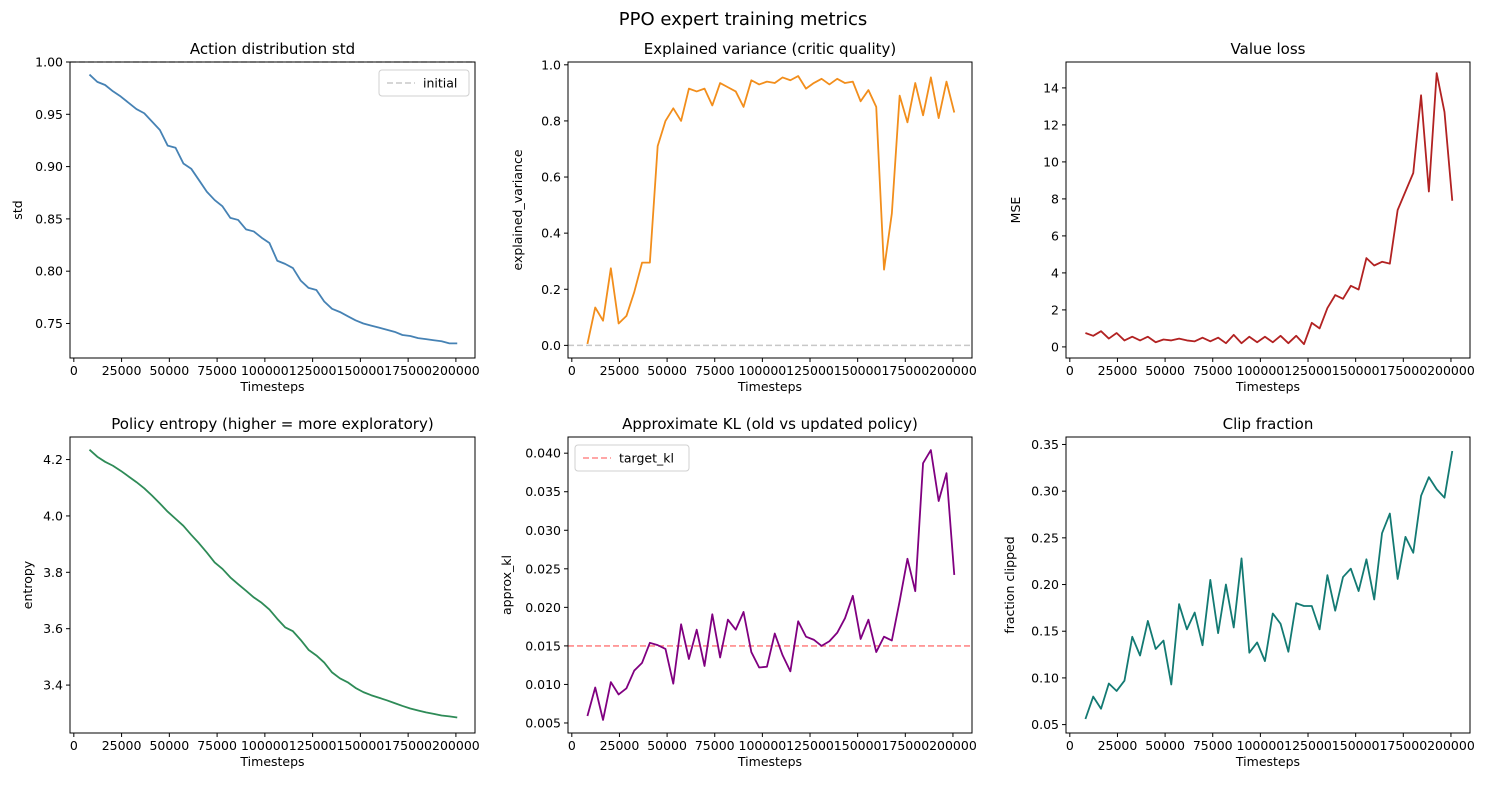 This screenshot has width=1486, height=789. I want to click on y-tick-label: 0.6, so click(551, 177).